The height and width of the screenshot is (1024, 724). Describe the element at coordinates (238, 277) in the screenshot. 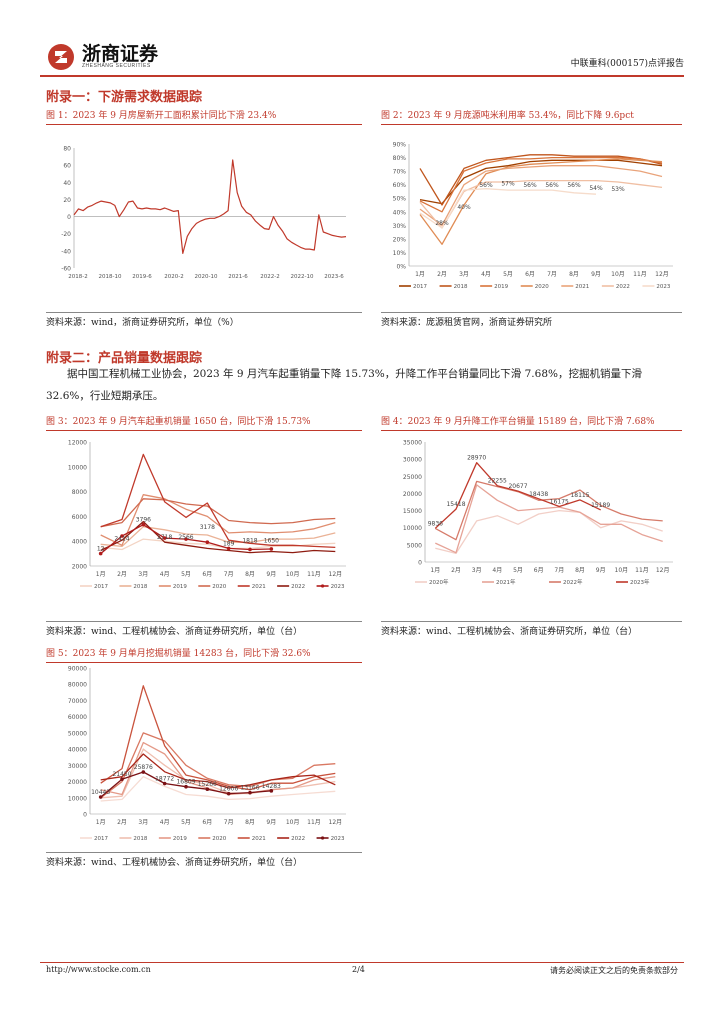

I see `x-tick-label: 2021-6` at that location.